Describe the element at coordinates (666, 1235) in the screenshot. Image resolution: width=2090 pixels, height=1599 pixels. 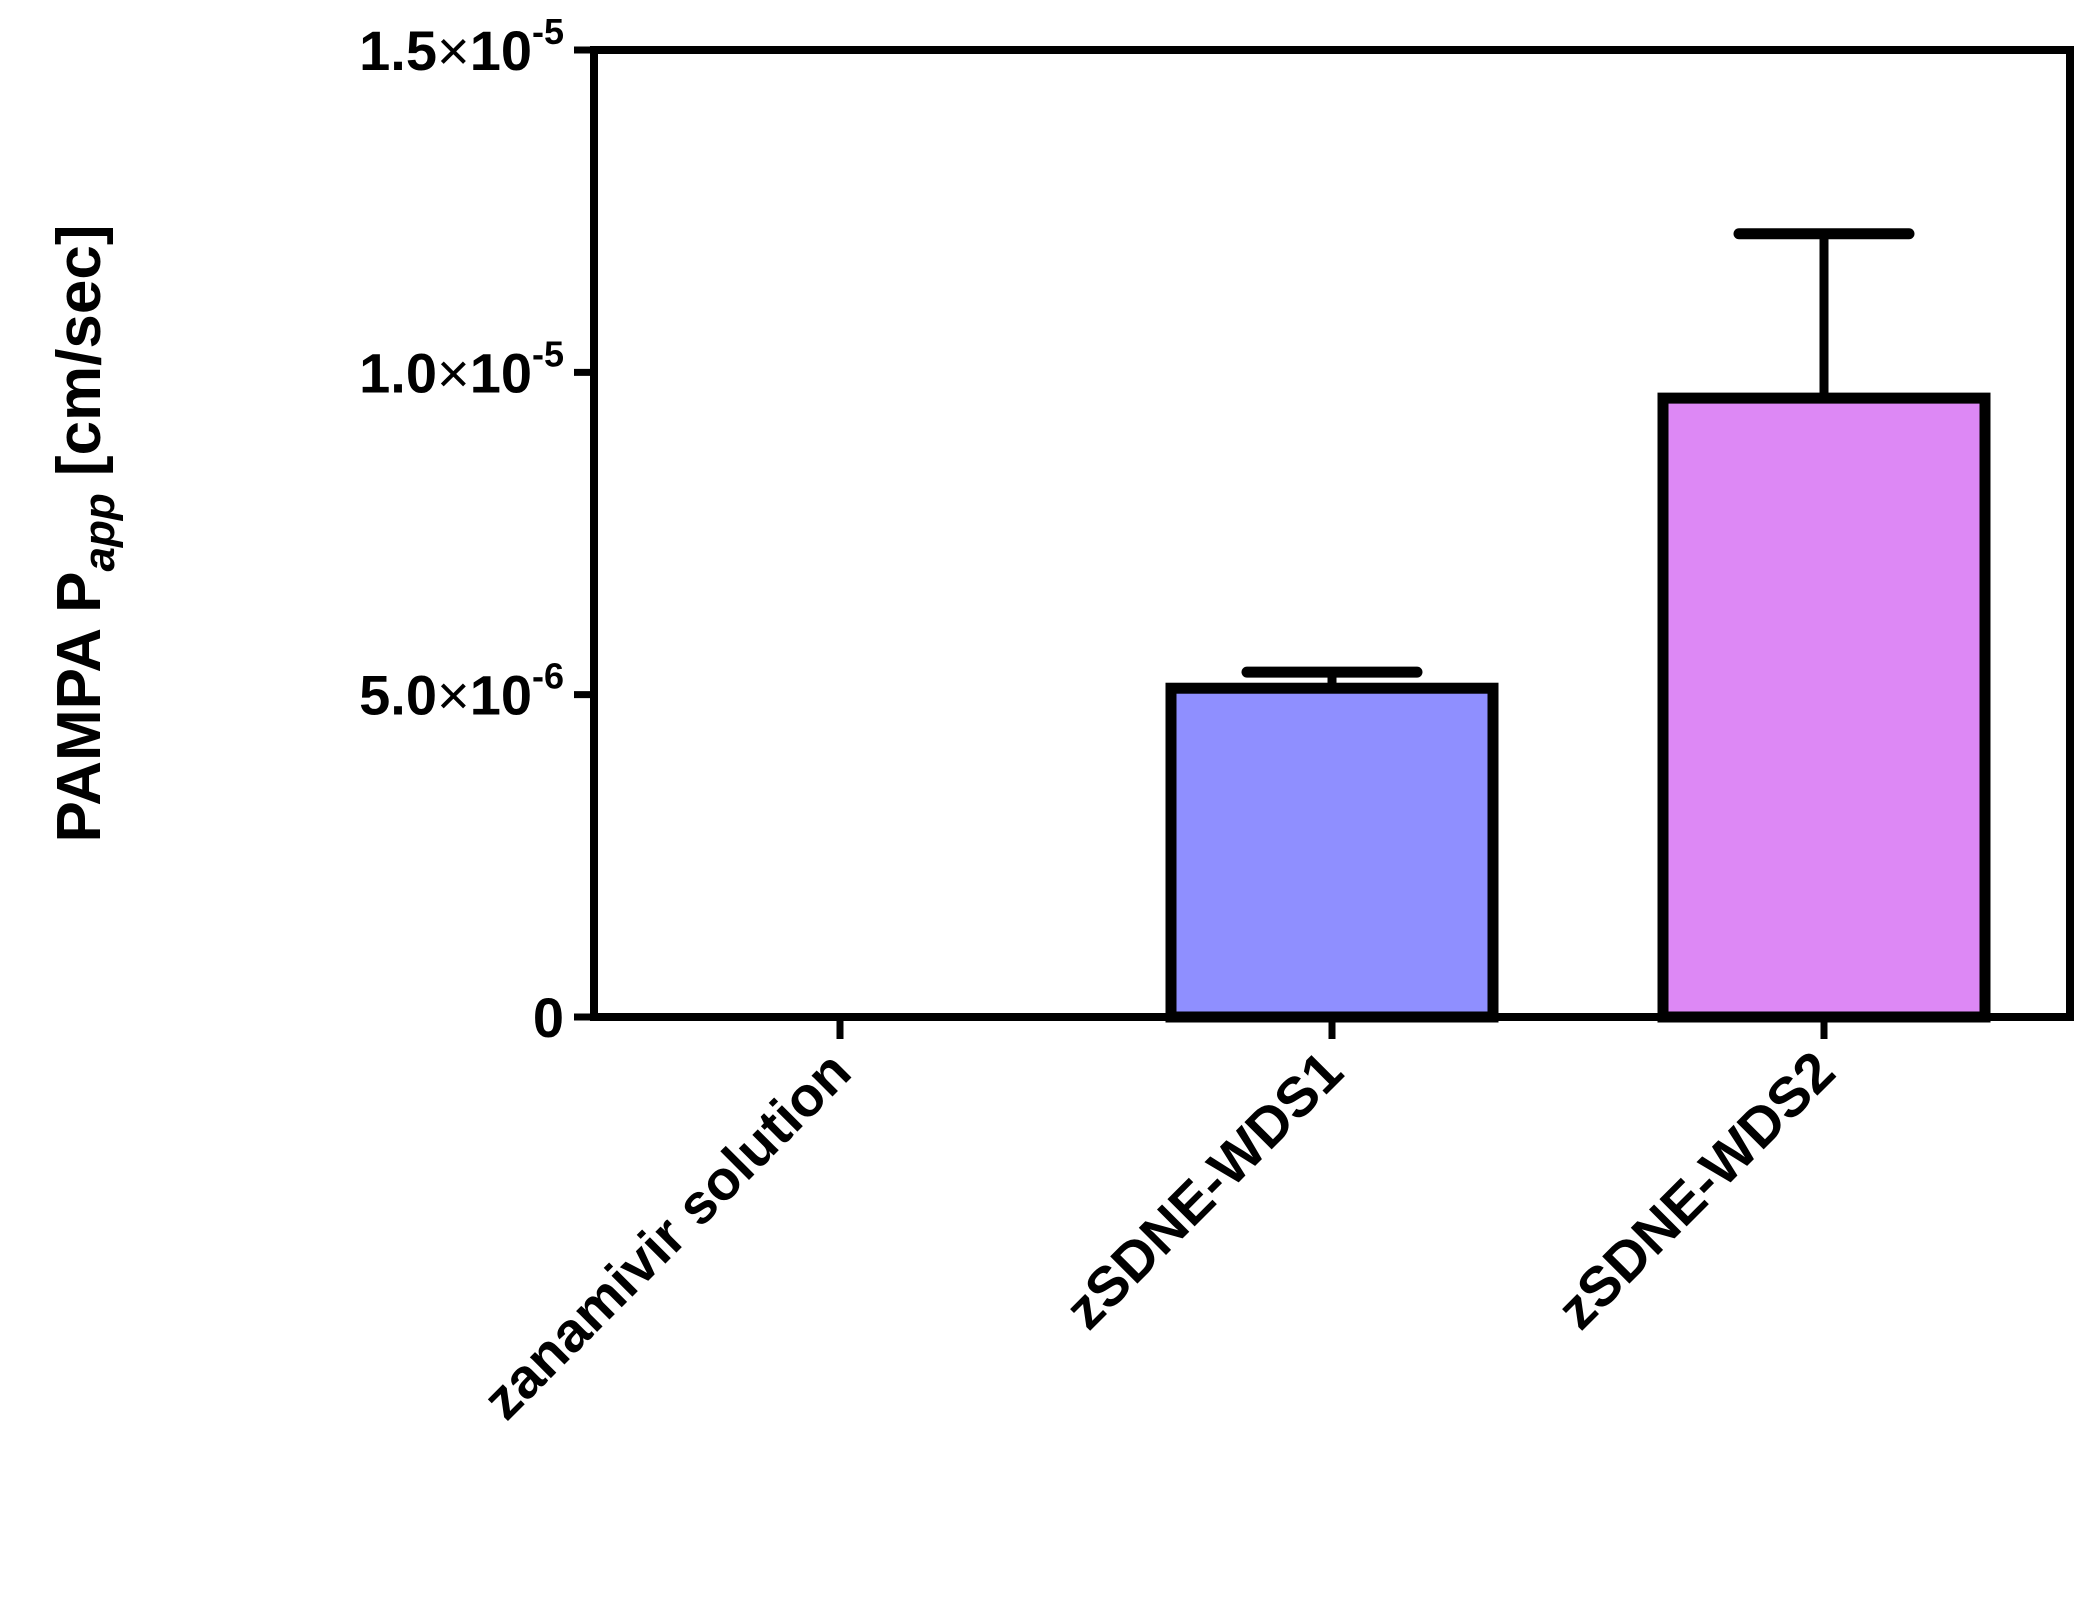
I see `x-tick-label-0: zanamivir solution` at that location.